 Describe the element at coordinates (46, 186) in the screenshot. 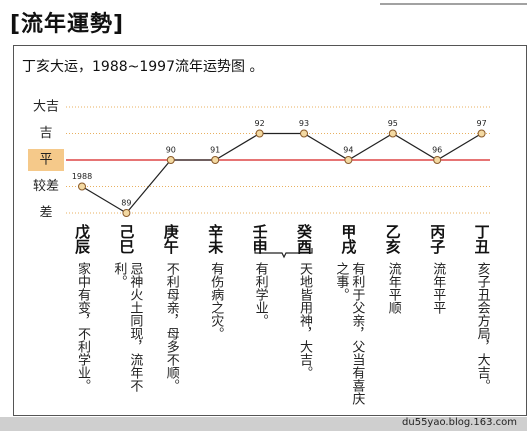

I see `y-tick-label: 较差` at that location.